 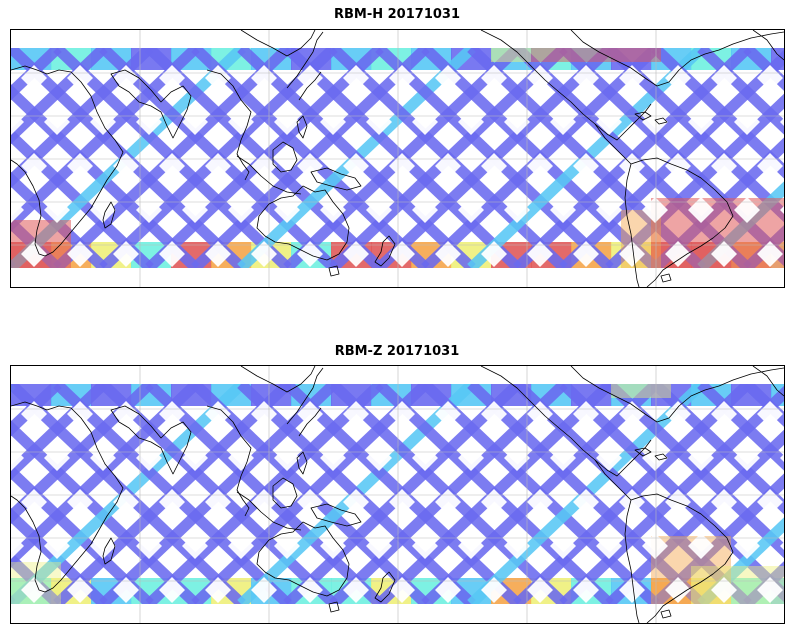 What do you see at coordinates (397, 351) in the screenshot?
I see `panel-title-rbm-z: RBM-Z 20171031` at bounding box center [397, 351].